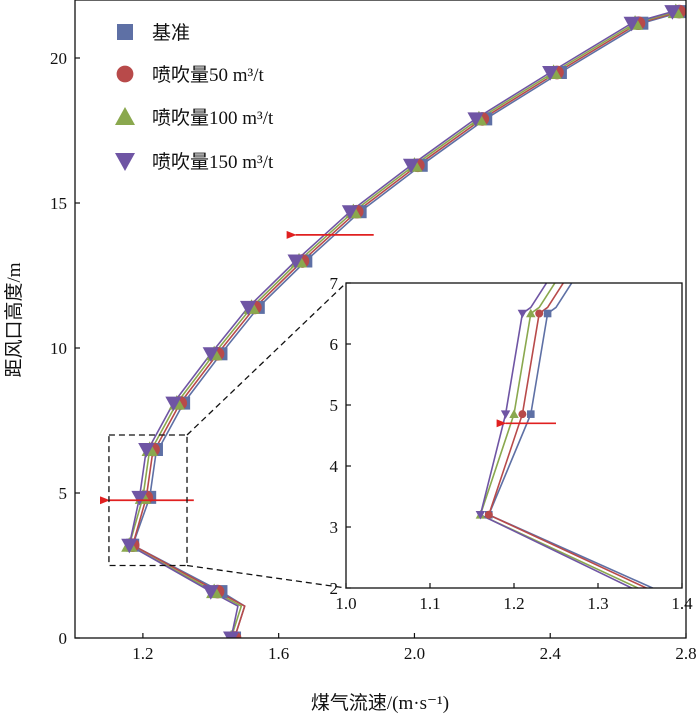 Image resolution: width=700 pixels, height=718 pixels. What do you see at coordinates (334, 405) in the screenshot?
I see `inset-y-tick-label: 5` at bounding box center [334, 405].